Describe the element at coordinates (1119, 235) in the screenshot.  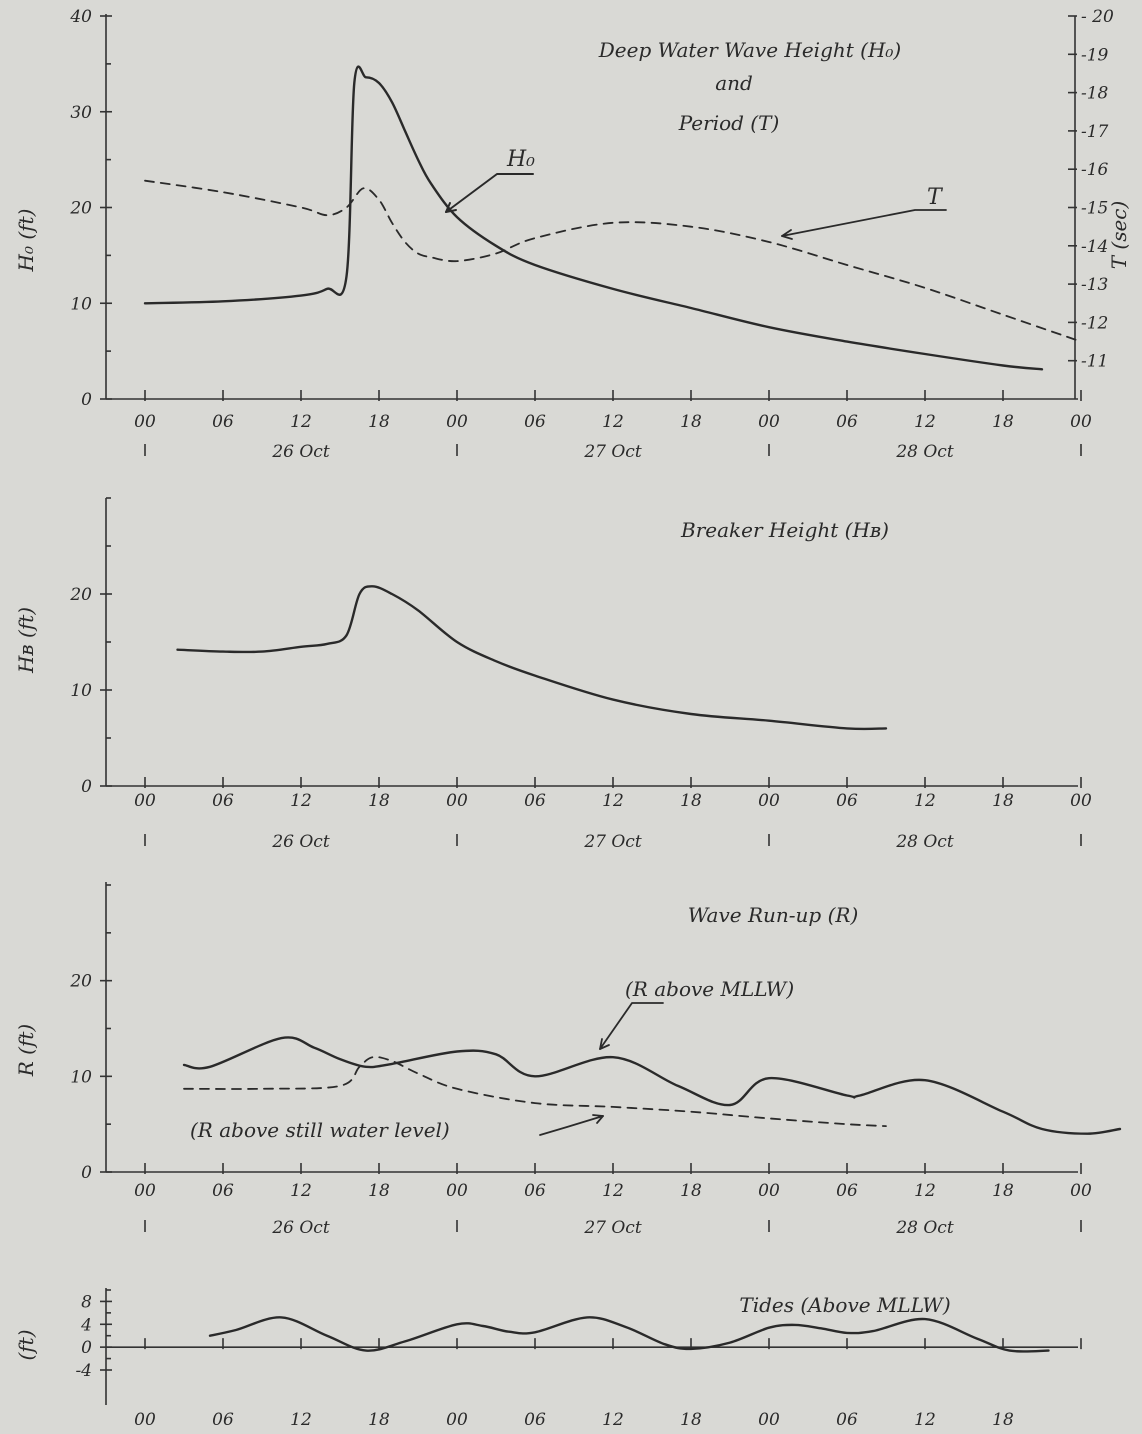
I see `y-axis-label-right: T (sec)` at that location.